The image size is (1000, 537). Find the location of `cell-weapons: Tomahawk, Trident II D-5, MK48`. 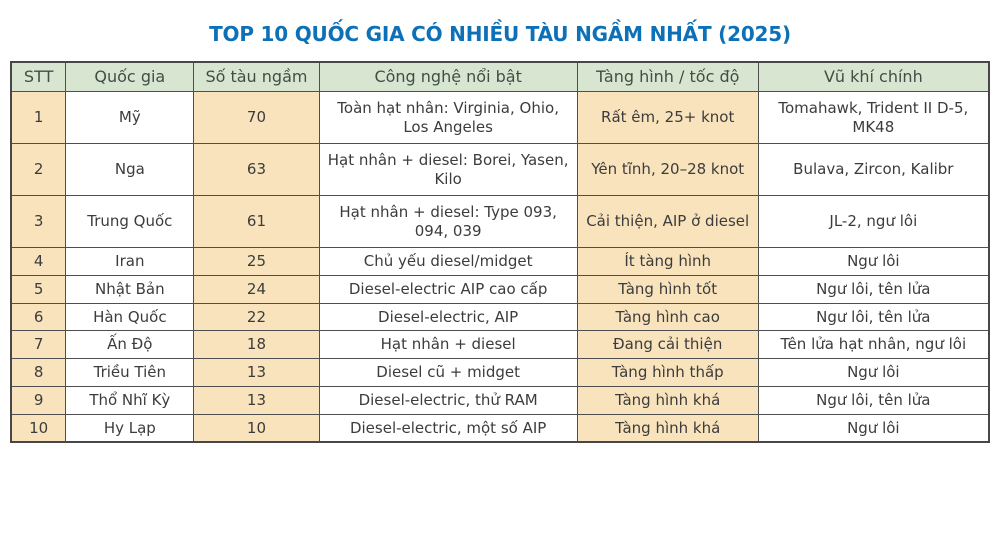

cell-weapons: Tomahawk, Trident II D-5, MK48 is located at coordinates (873, 117).